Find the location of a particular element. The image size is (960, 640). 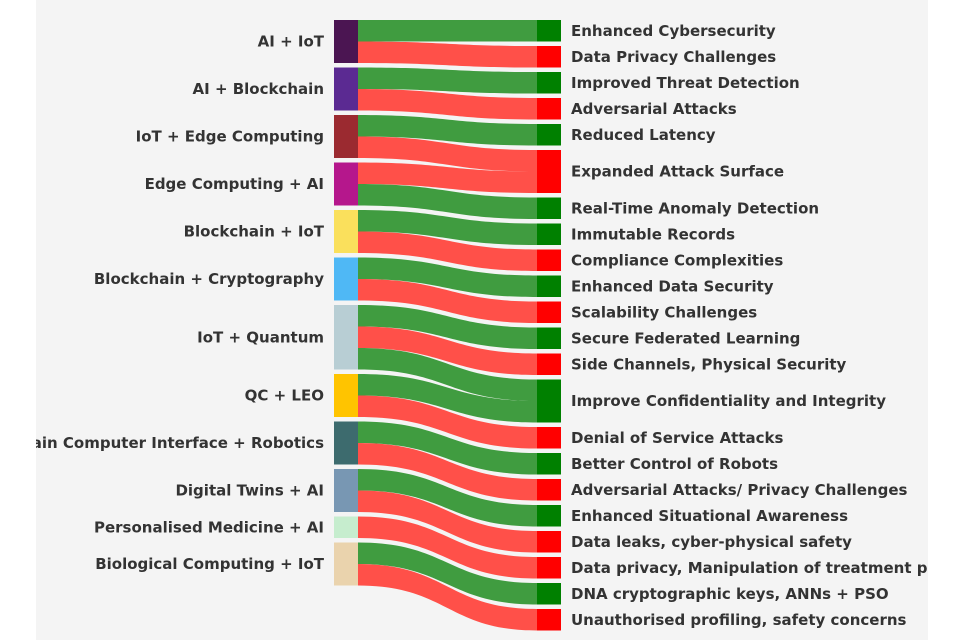

target-node-t18 is located at coordinates (549, 542).